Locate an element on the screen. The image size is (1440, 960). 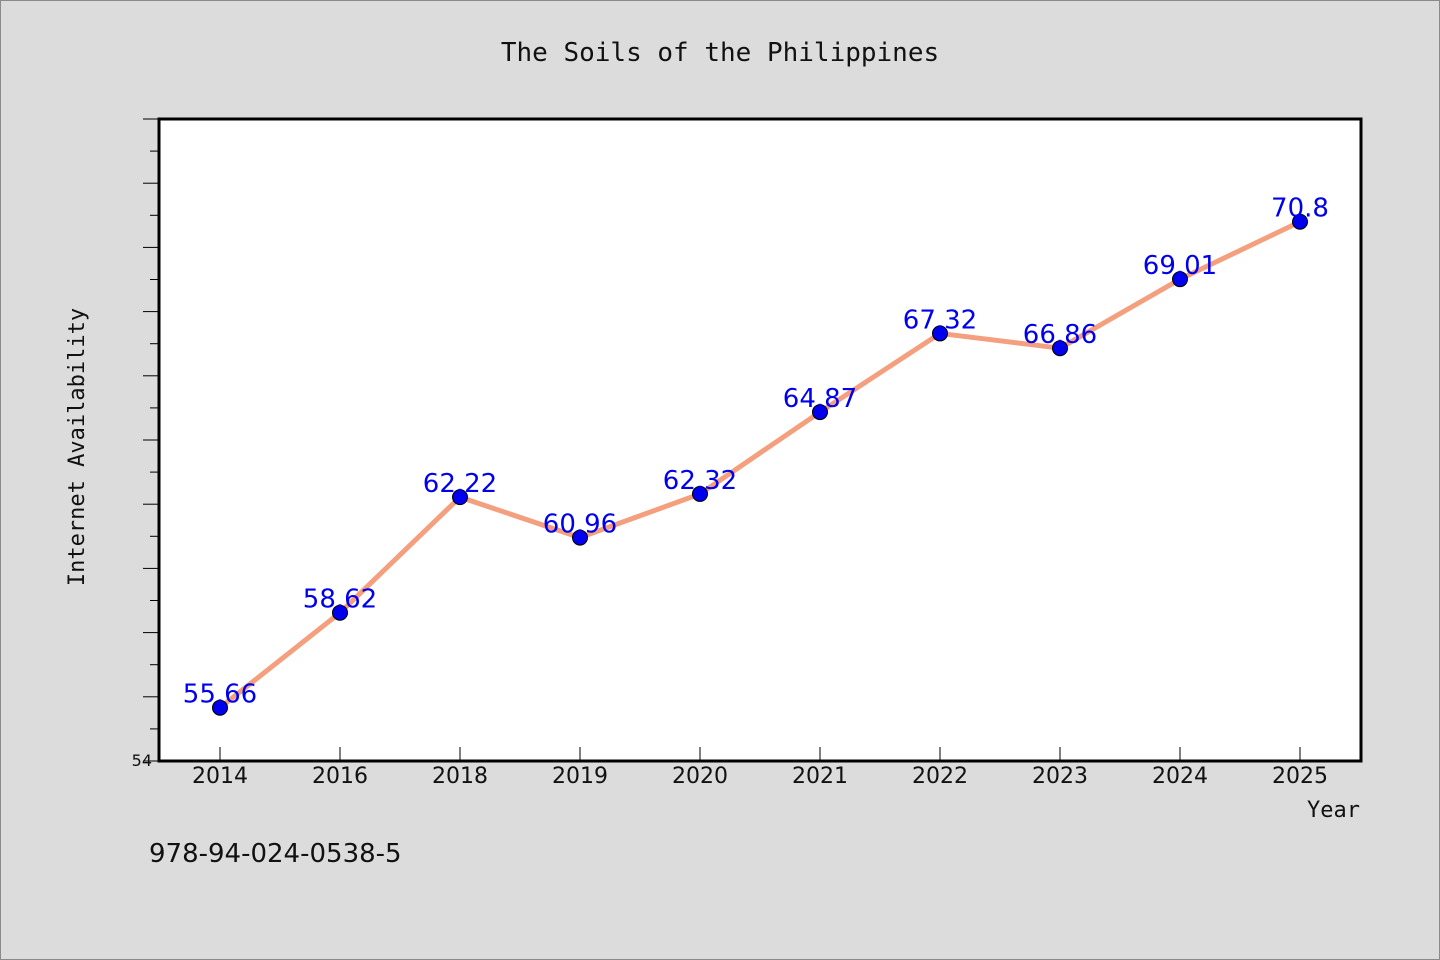
data-label: 67.32 is located at coordinates (940, 320).